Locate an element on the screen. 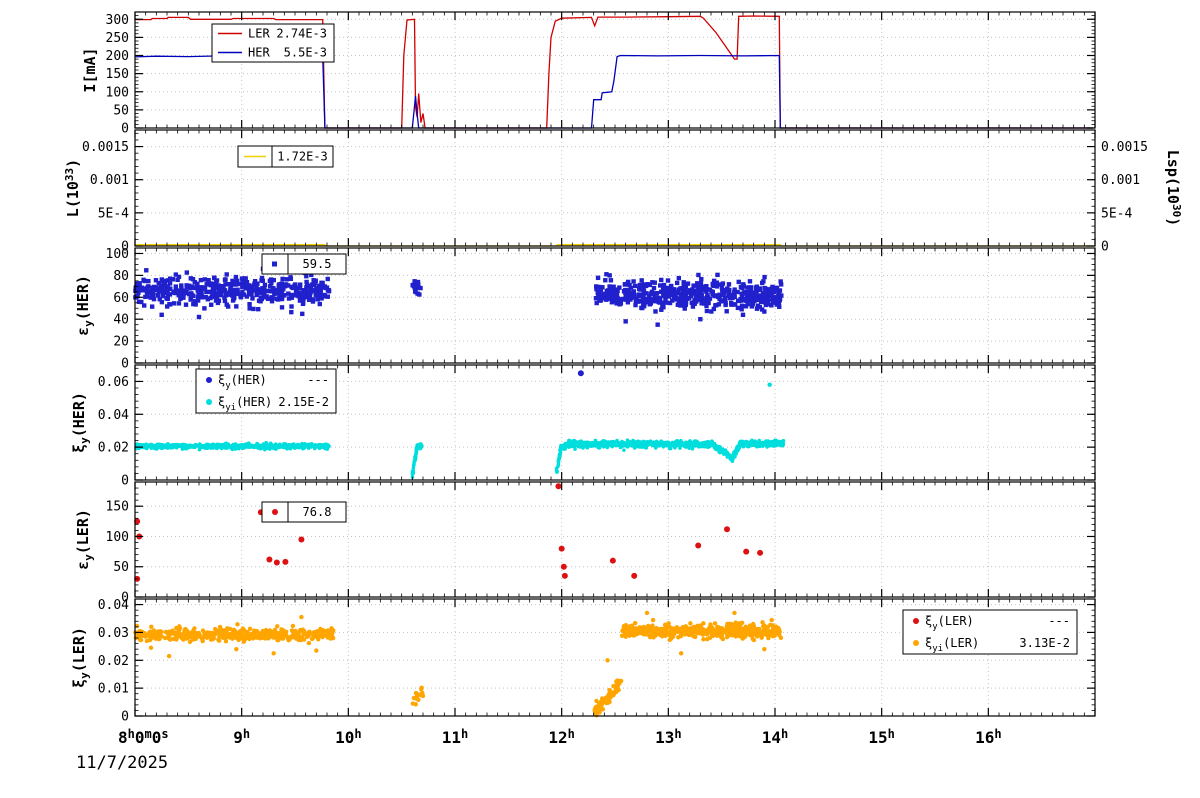  legend: ξy(LER) ---ξyi(LER) 3.13E-2 is located at coordinates (990, 632).